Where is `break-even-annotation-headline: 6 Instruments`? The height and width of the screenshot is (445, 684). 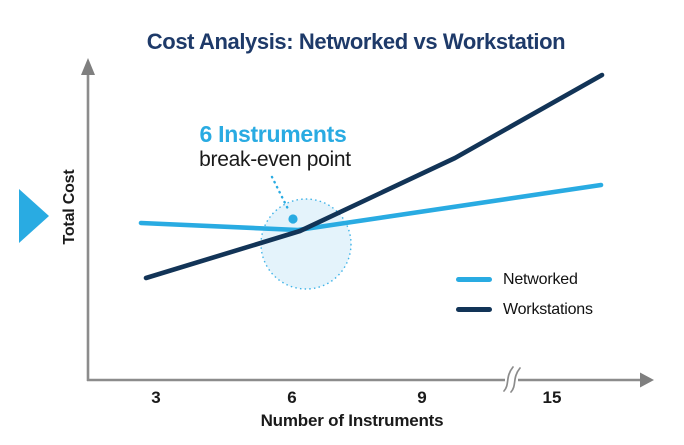
break-even-annotation-headline: 6 Instruments is located at coordinates (273, 134).